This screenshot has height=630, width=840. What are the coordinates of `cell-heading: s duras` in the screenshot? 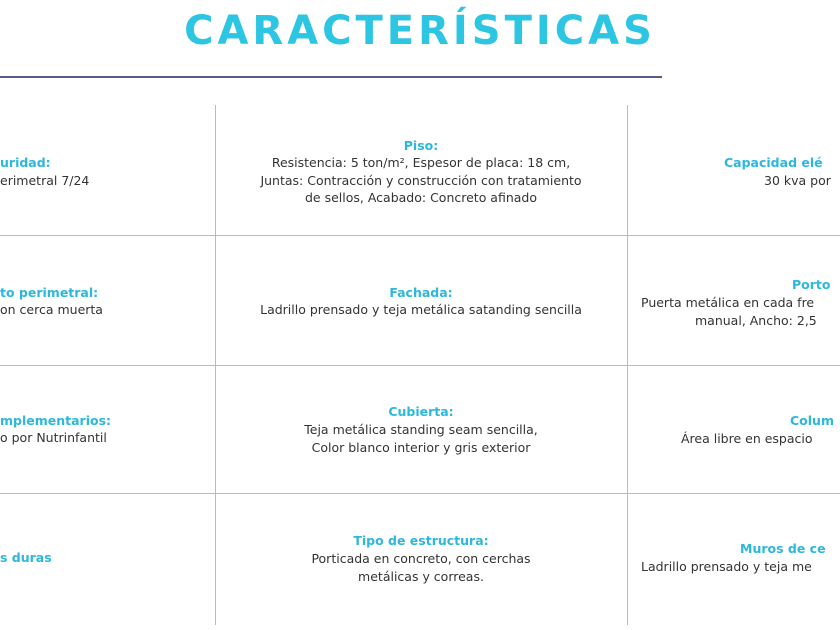 It's located at (26, 557).